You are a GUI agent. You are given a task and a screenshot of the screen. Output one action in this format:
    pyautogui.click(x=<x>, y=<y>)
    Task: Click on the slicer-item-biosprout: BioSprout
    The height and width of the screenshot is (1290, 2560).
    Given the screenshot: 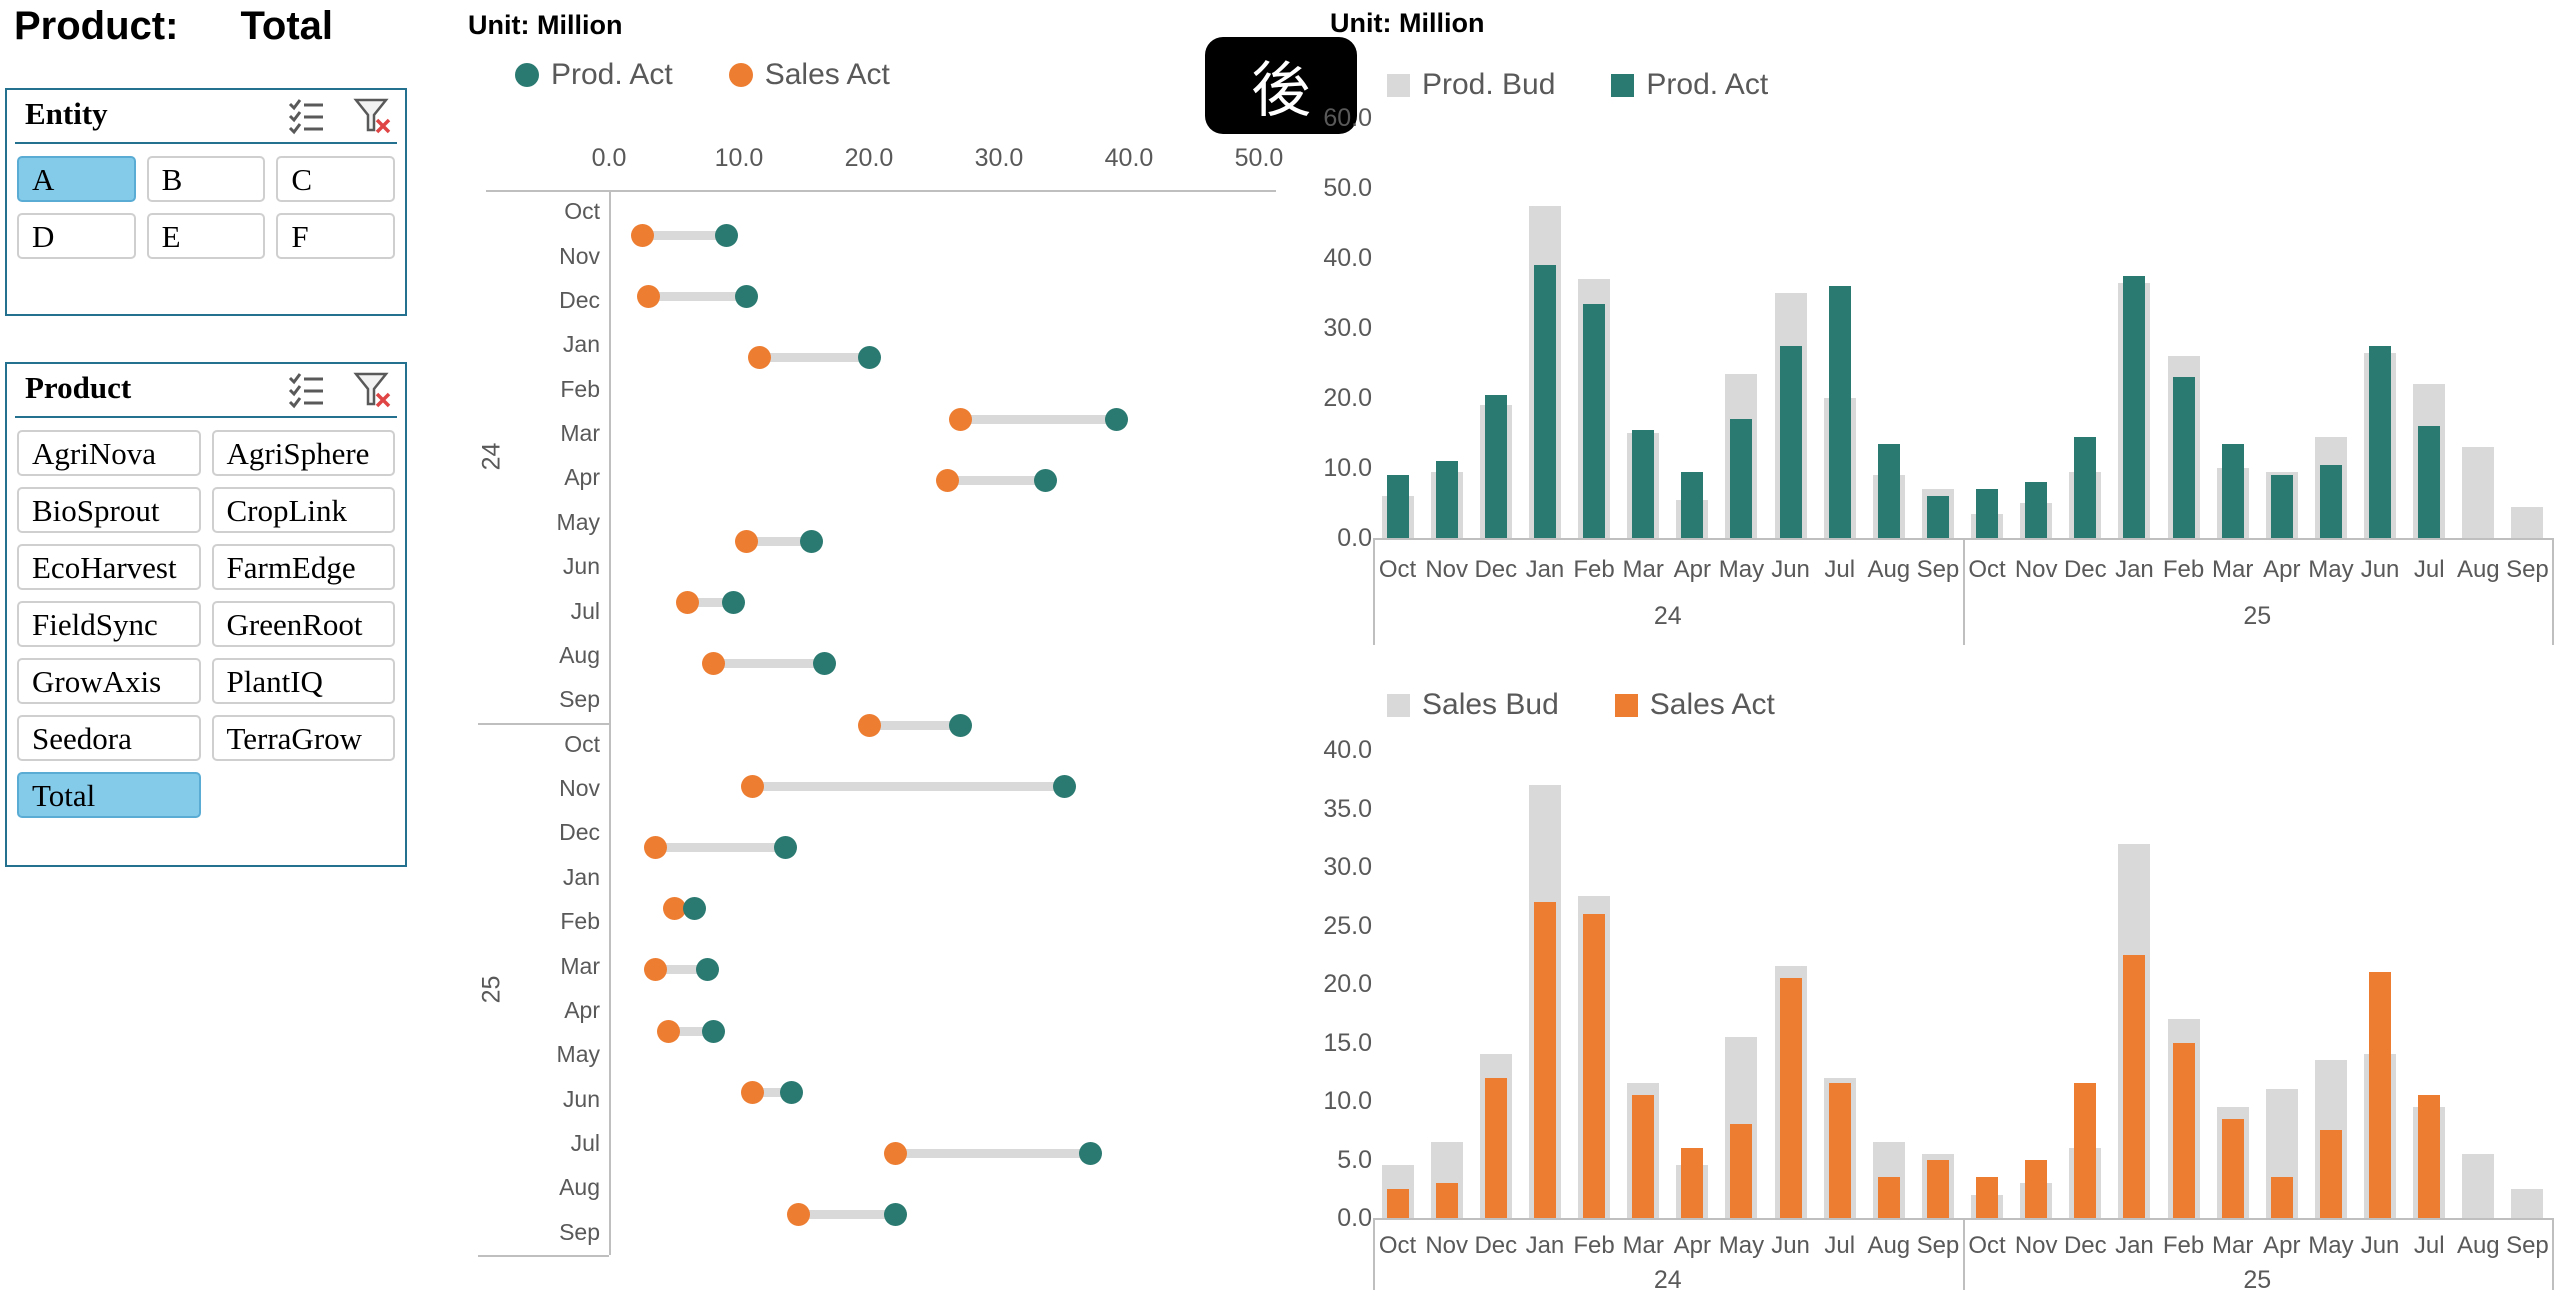 What is the action you would take?
    pyautogui.click(x=109, y=510)
    